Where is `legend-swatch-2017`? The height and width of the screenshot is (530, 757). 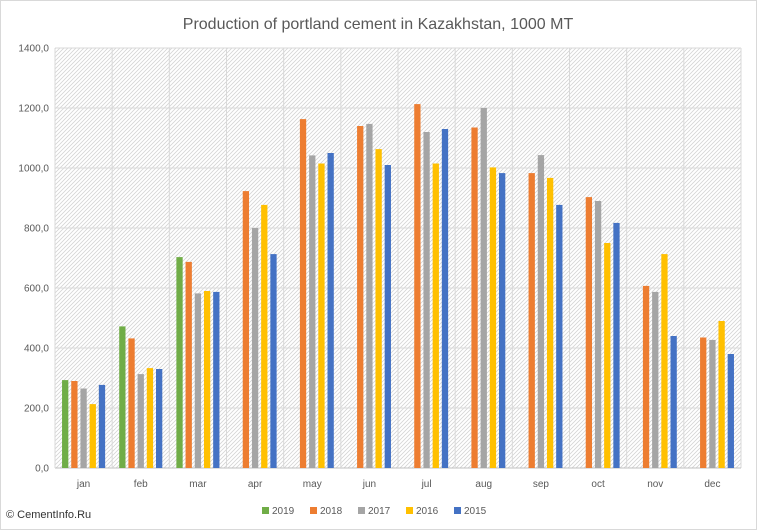 legend-swatch-2017 is located at coordinates (361, 510).